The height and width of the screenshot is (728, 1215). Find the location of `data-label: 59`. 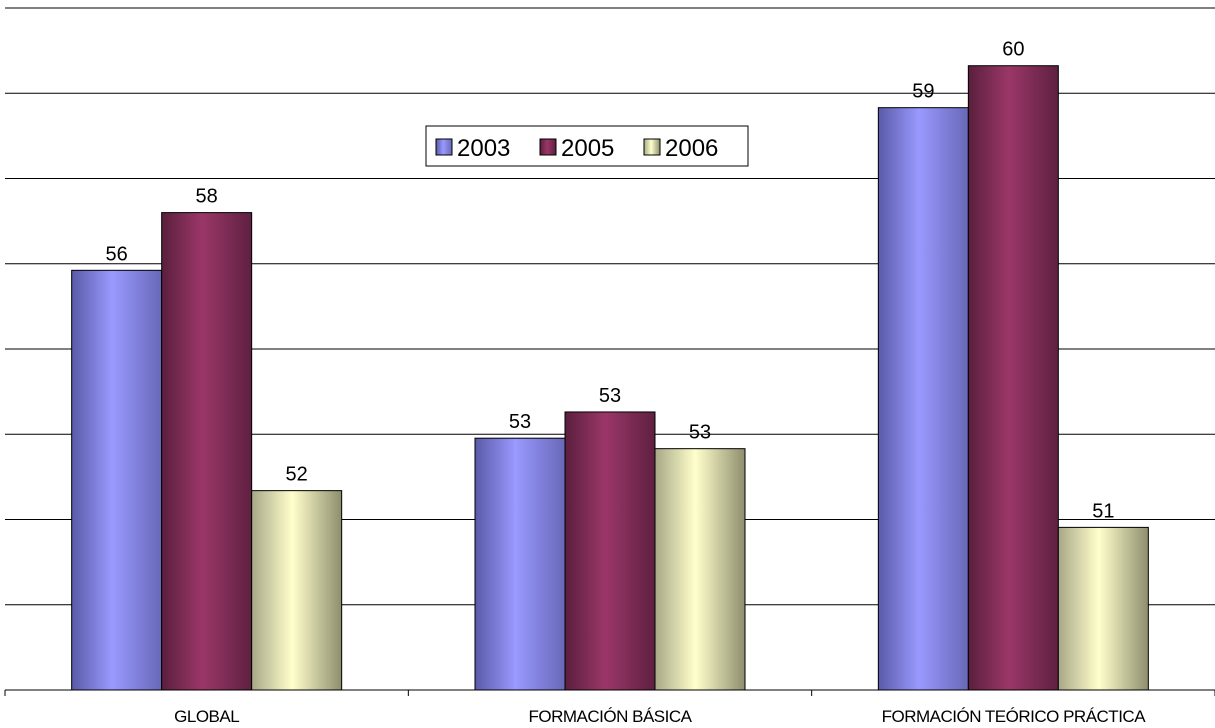

data-label: 59 is located at coordinates (923, 92).